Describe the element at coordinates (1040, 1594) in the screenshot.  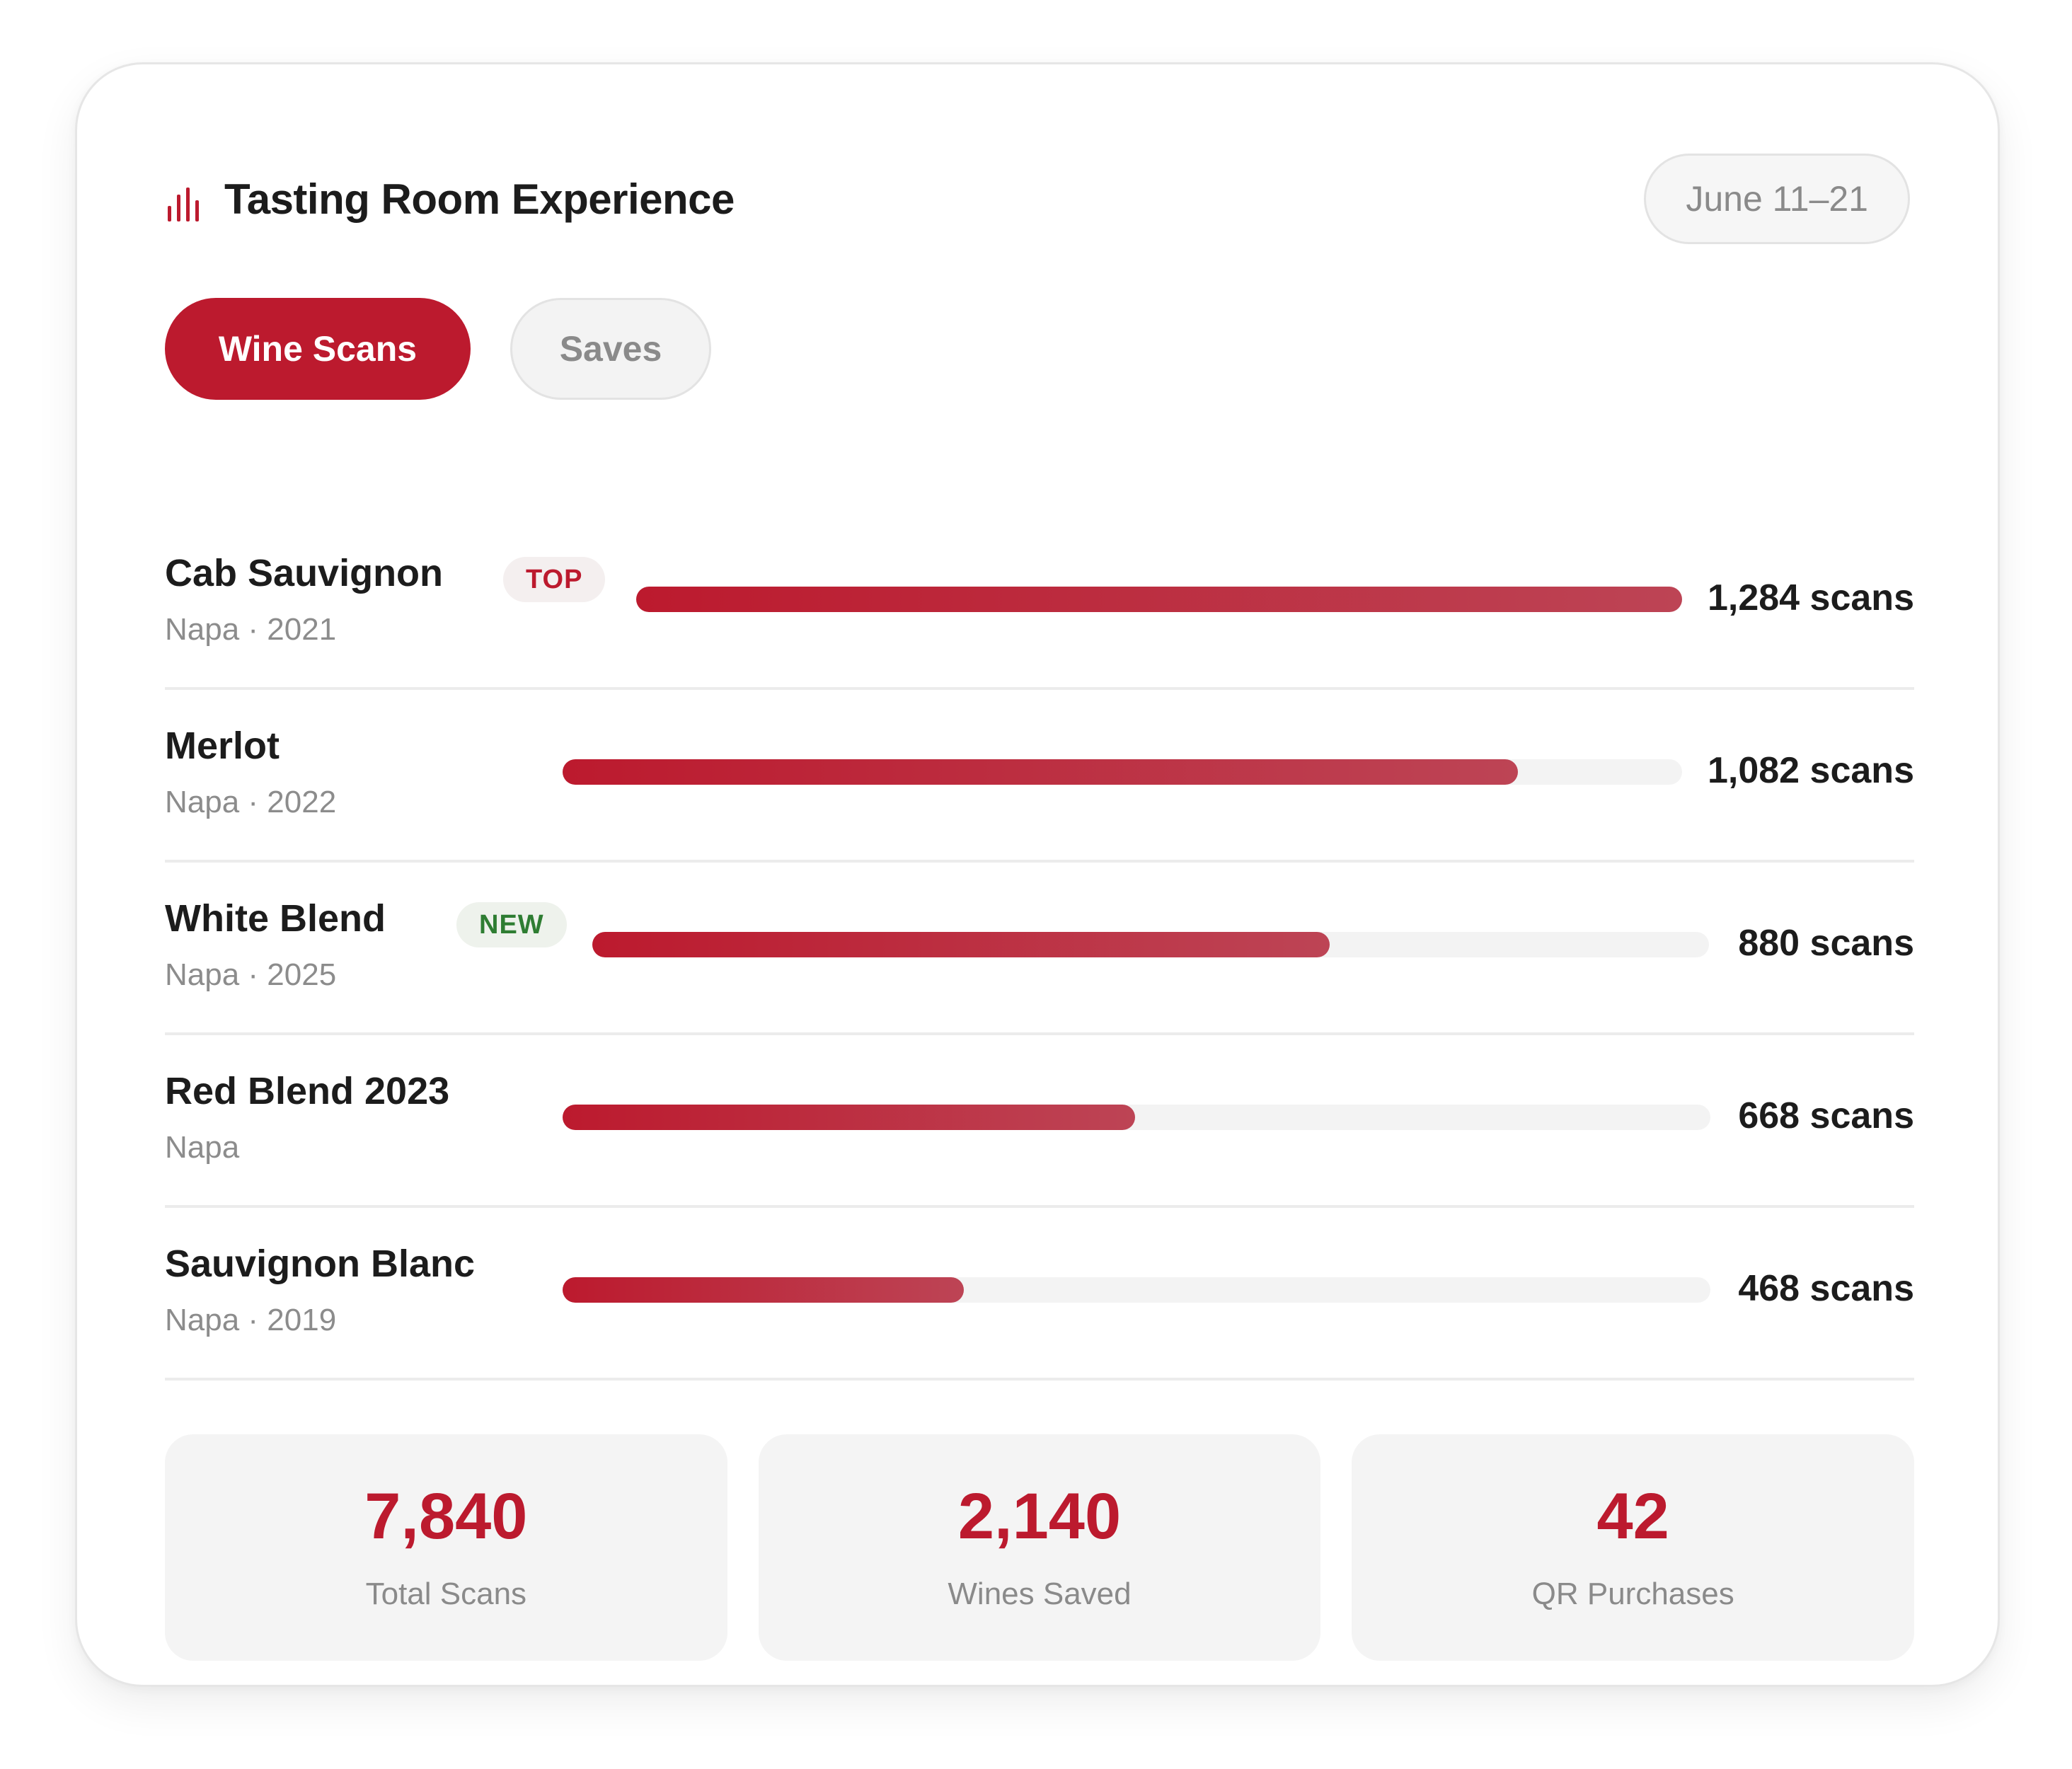
I see `stat-label: Wines Saved` at that location.